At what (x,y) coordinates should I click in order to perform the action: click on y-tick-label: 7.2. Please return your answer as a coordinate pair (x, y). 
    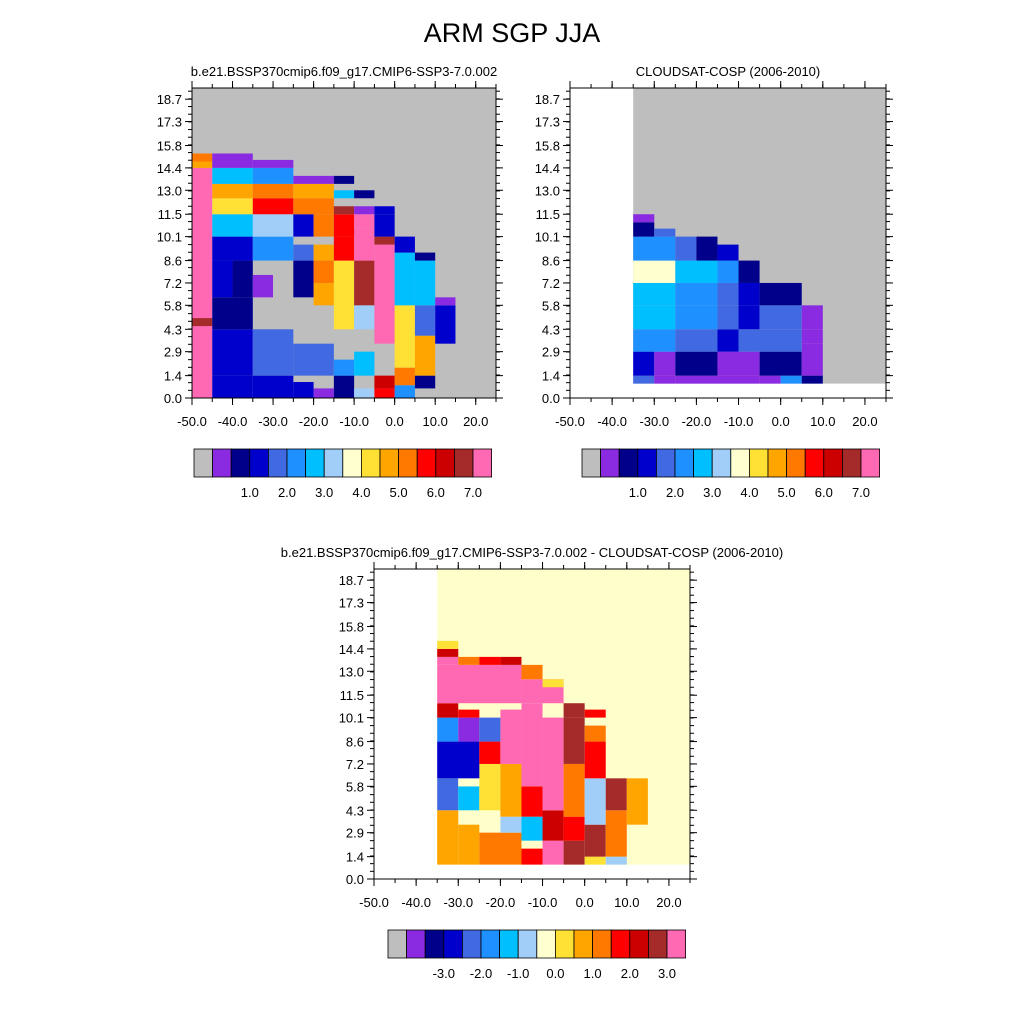
    Looking at the image, I should click on (551, 283).